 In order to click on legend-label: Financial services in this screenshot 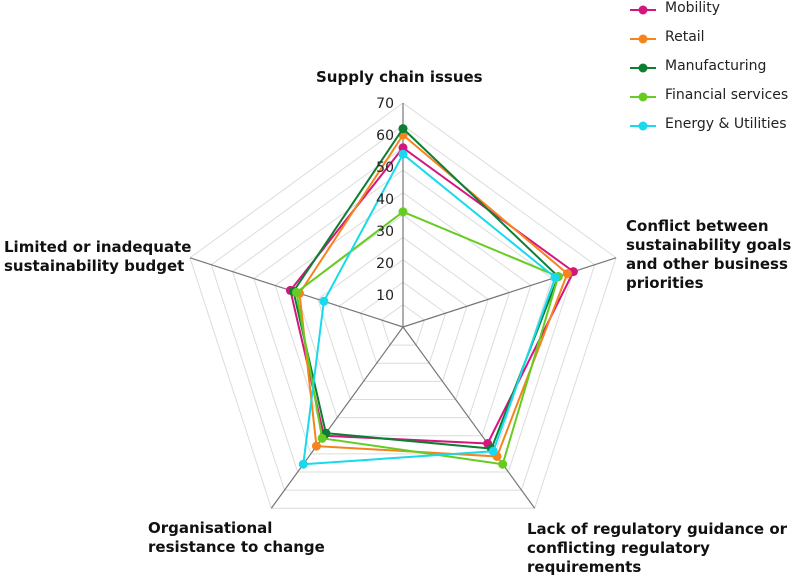, I will do `click(727, 95)`.